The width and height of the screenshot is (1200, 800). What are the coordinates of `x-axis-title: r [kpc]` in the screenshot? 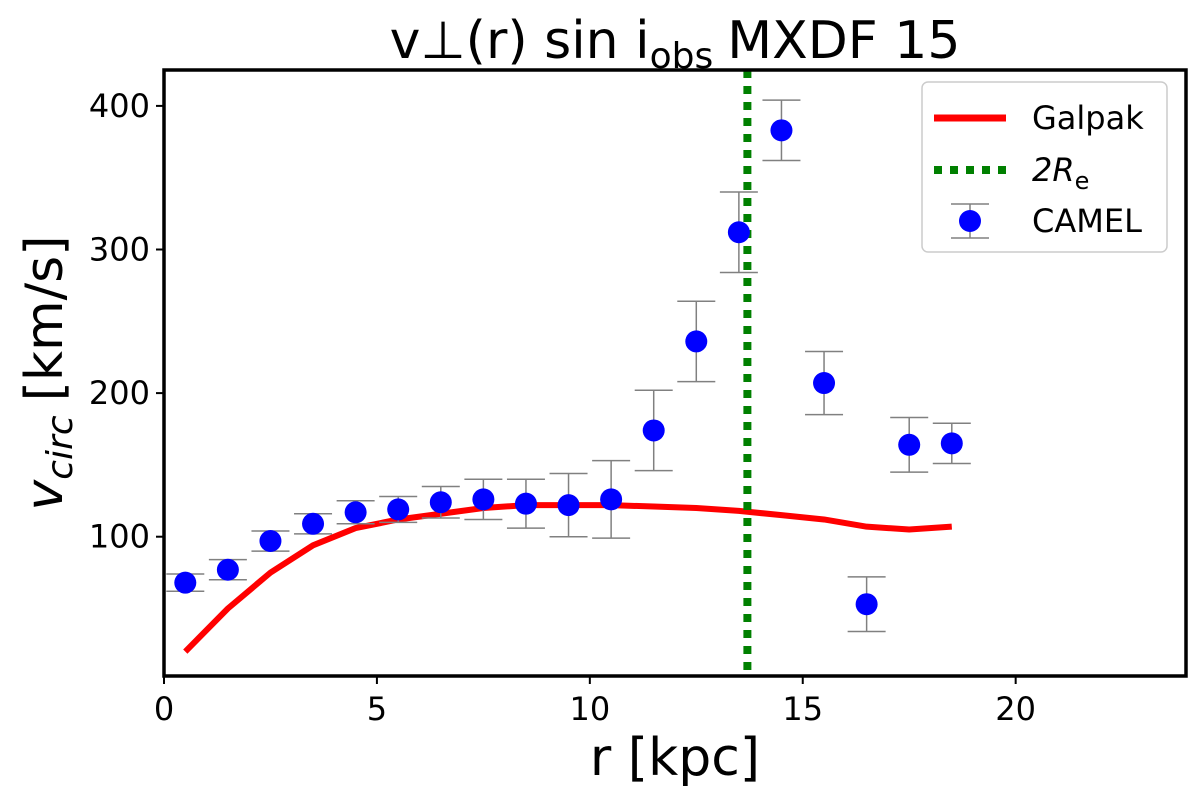 It's located at (675, 758).